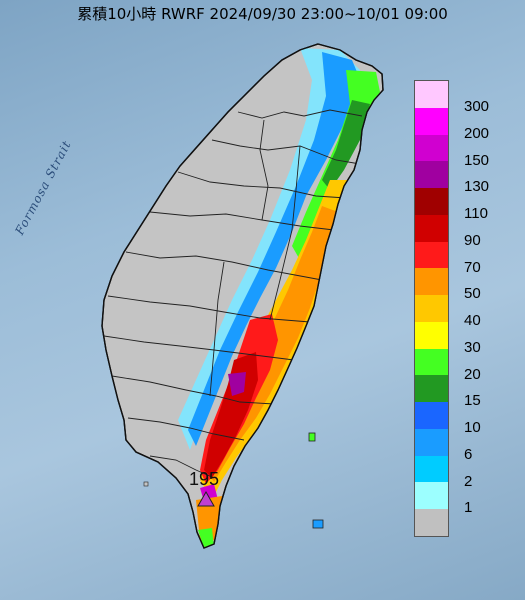 Image resolution: width=525 pixels, height=600 pixels. I want to click on map-title: 累積10小時 RWRF 2024/09/30 23:00~10/01 09:00, so click(262, 14).